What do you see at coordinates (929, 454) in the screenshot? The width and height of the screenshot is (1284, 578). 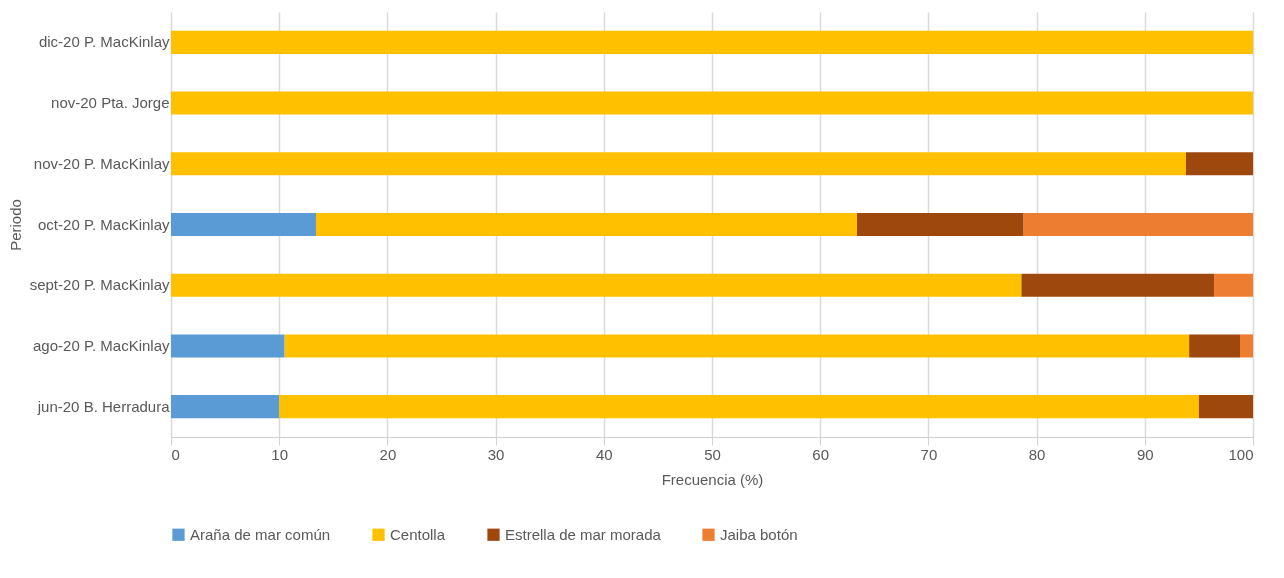 I see `x-tick-label: 70` at bounding box center [929, 454].